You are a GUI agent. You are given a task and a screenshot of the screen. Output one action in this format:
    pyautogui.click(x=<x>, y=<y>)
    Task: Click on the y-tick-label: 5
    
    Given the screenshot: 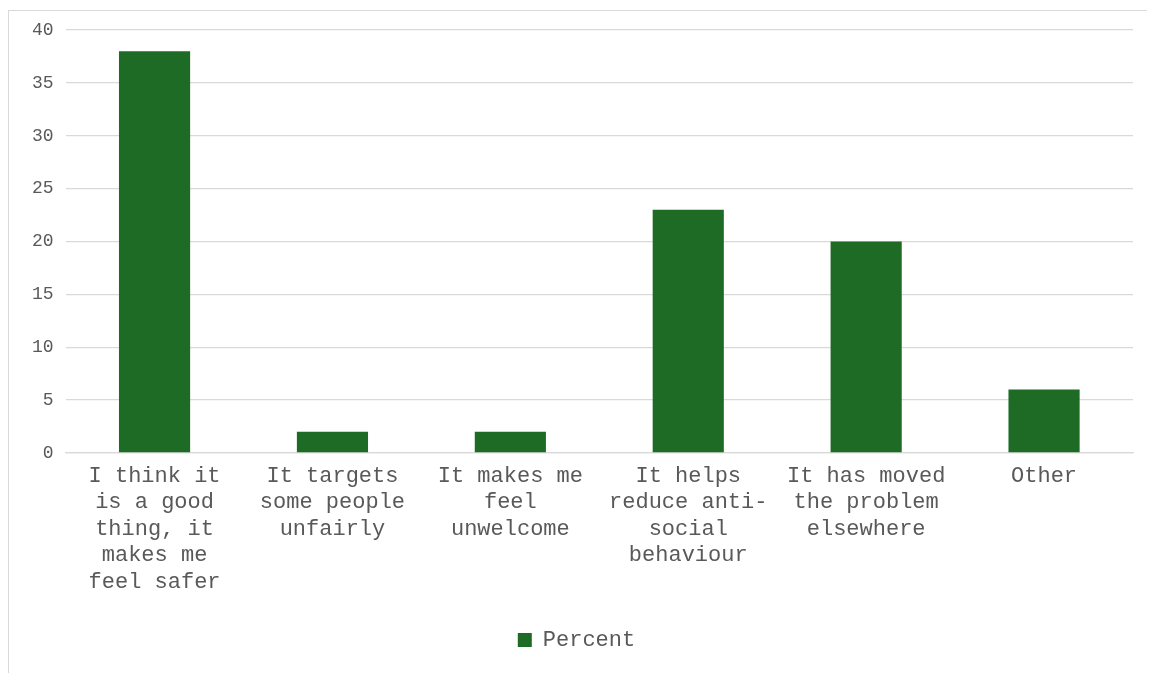 What is the action you would take?
    pyautogui.click(x=48, y=399)
    